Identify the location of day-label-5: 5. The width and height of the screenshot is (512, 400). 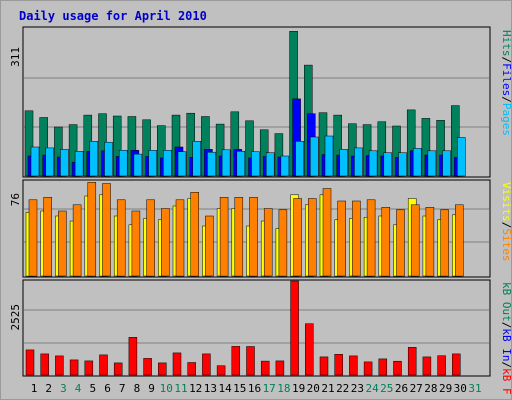
(92, 388).